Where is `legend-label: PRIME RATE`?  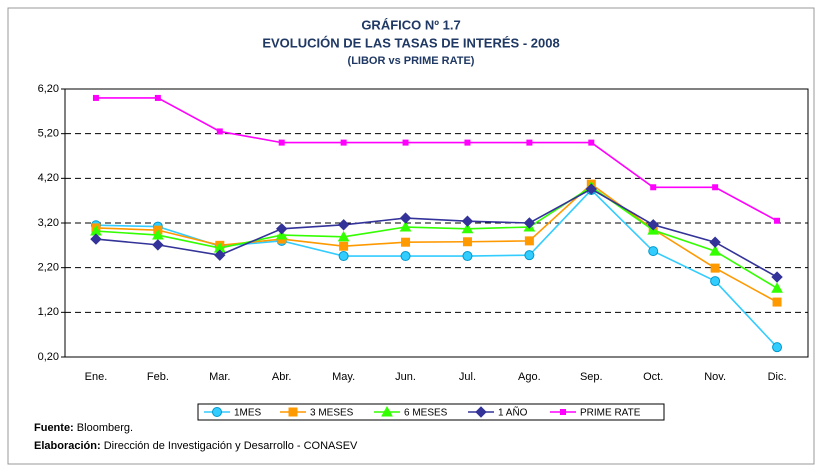
legend-label: PRIME RATE is located at coordinates (610, 413).